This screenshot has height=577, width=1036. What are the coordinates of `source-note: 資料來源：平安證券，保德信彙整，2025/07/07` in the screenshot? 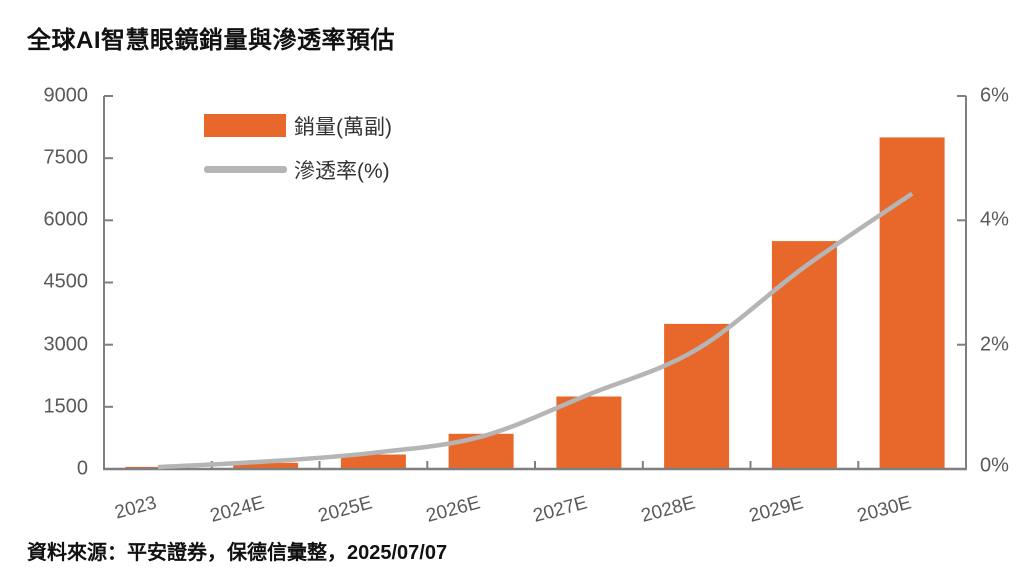 It's located at (237, 553).